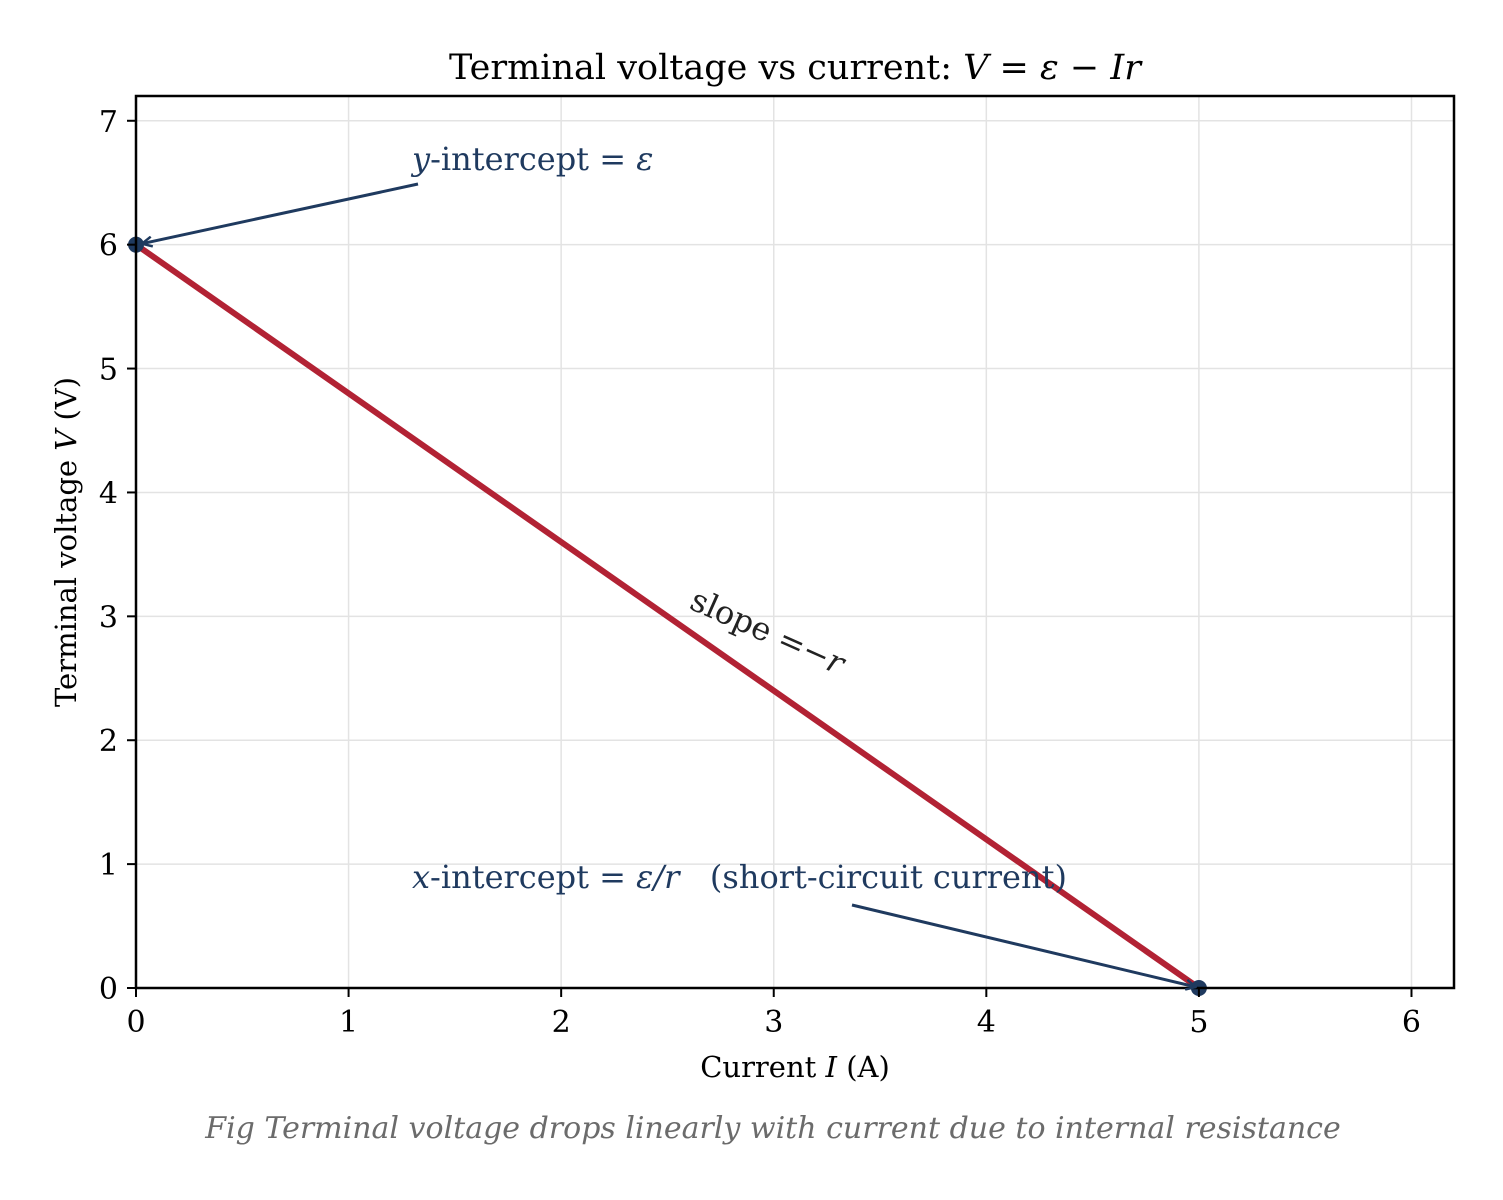 The width and height of the screenshot is (1503, 1200). What do you see at coordinates (796, 68) in the screenshot?
I see `chart-title: Terminal voltage vs current: V = ε − Ir` at bounding box center [796, 68].